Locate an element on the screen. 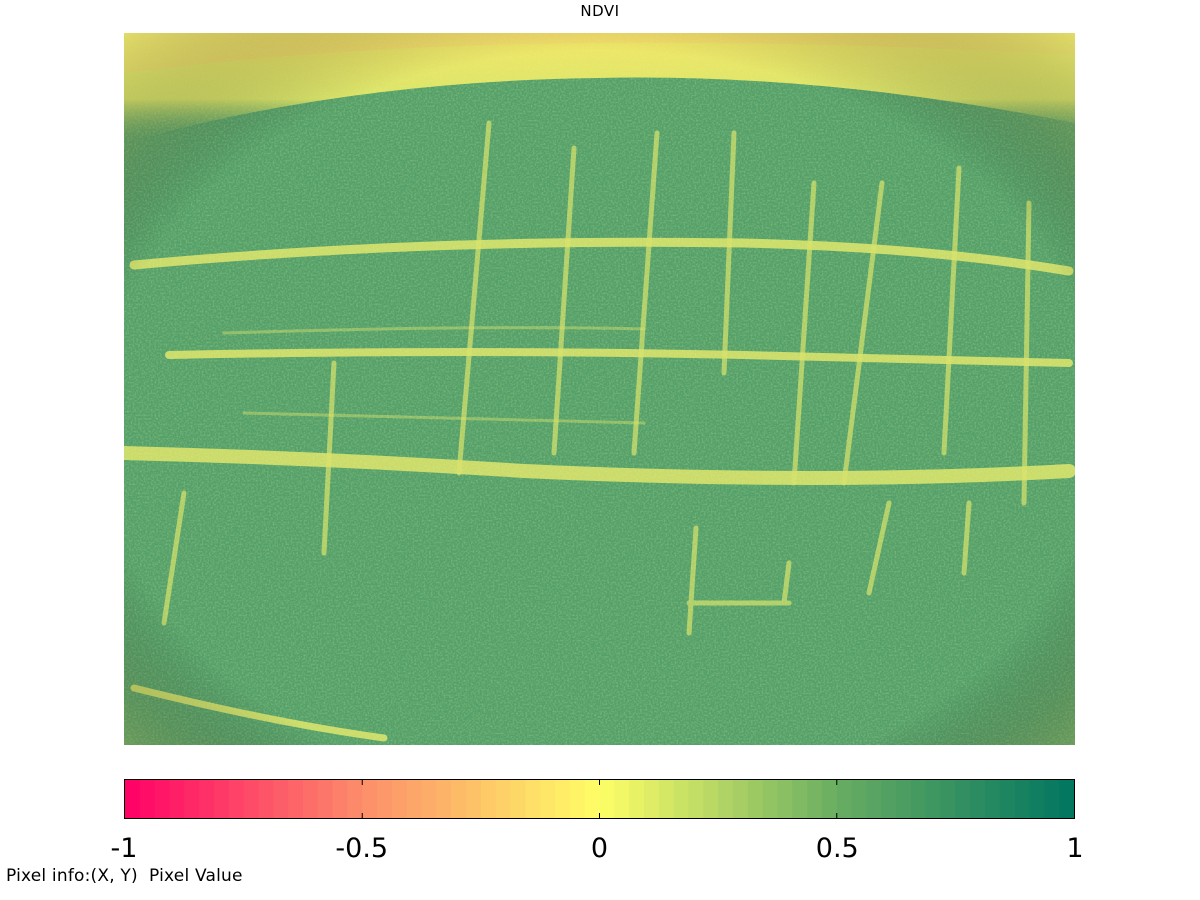  colorbar-gradient is located at coordinates (599, 799).